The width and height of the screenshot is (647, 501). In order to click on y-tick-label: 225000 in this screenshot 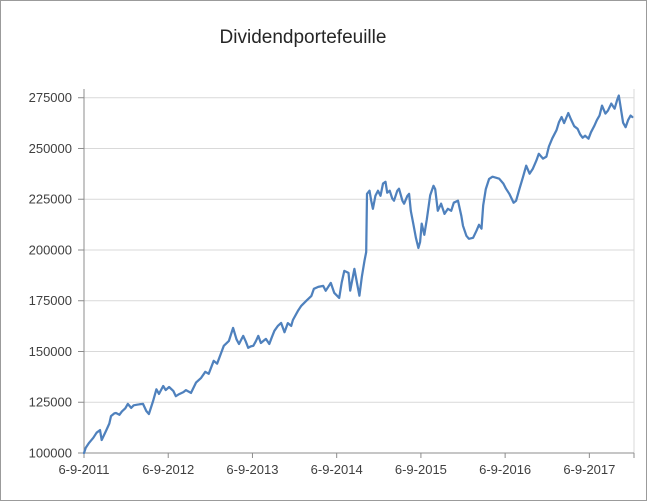, I will do `click(50, 199)`.